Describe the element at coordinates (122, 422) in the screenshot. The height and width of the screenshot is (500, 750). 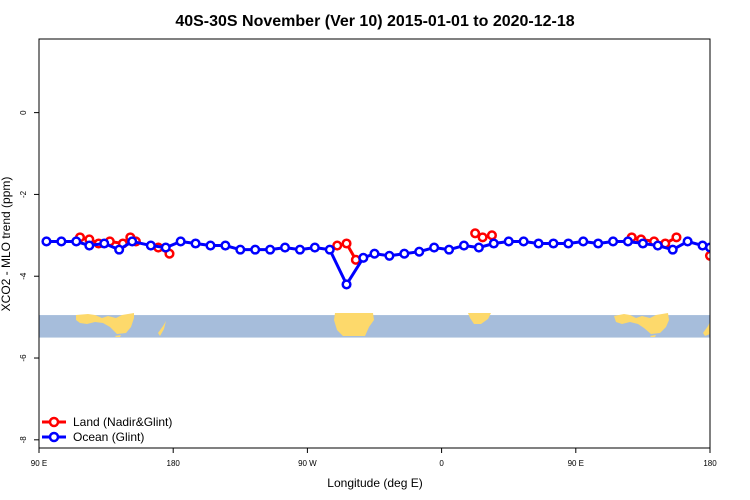
I see `legend-label-land: Land (Nadir&Glint)` at that location.